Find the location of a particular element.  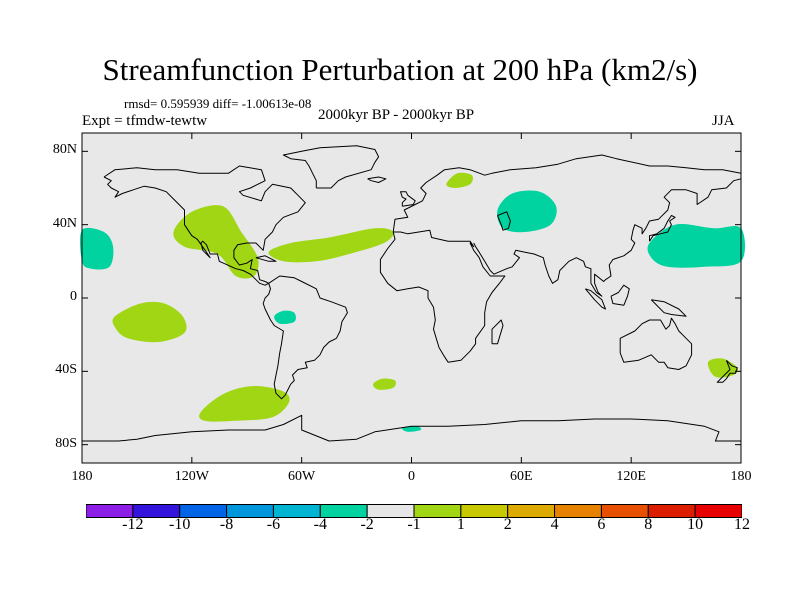

colorbar-label: -12 is located at coordinates (133, 524).